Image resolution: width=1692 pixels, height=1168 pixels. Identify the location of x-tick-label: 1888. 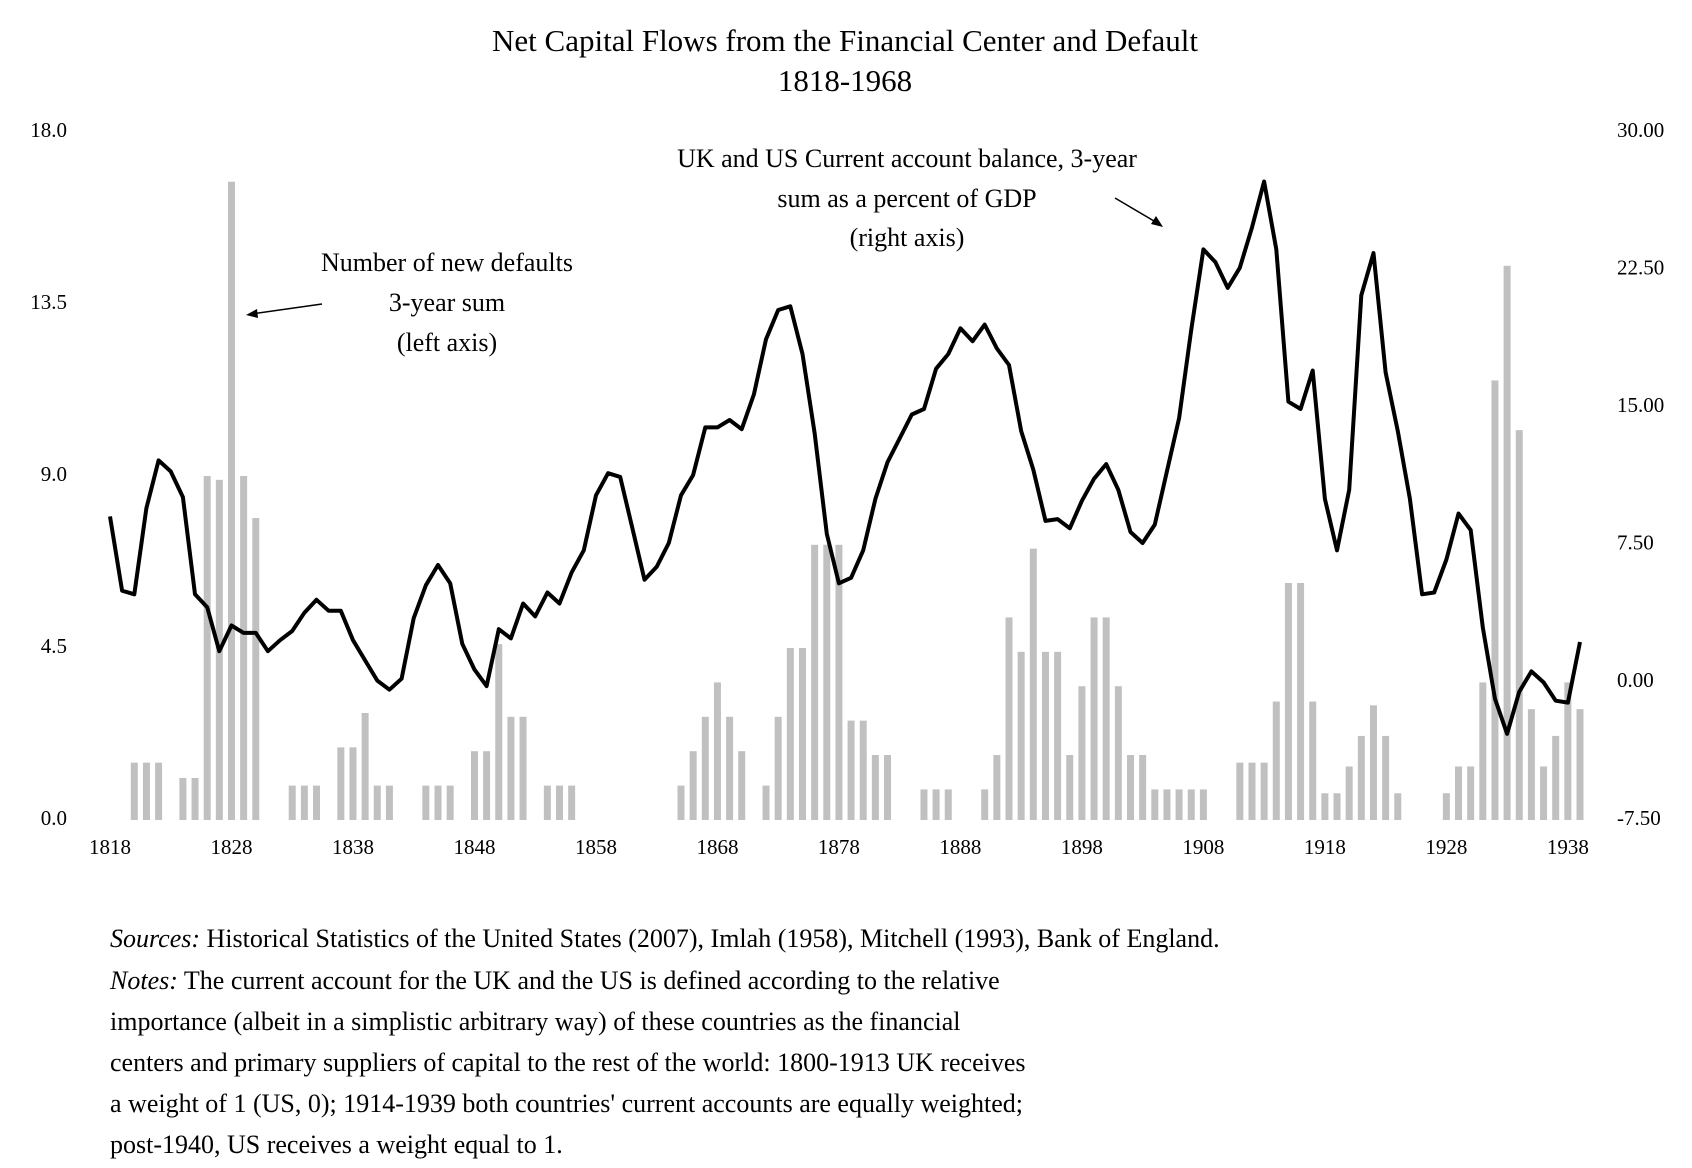
(960, 847).